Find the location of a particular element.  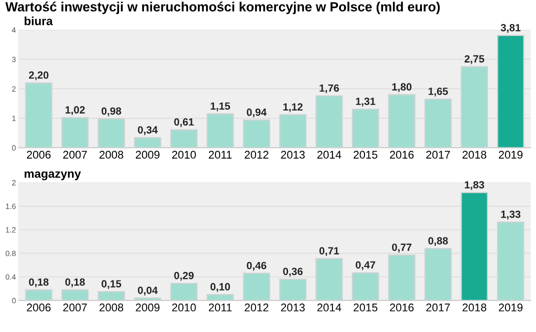

data-label: 0,98 is located at coordinates (112, 111).